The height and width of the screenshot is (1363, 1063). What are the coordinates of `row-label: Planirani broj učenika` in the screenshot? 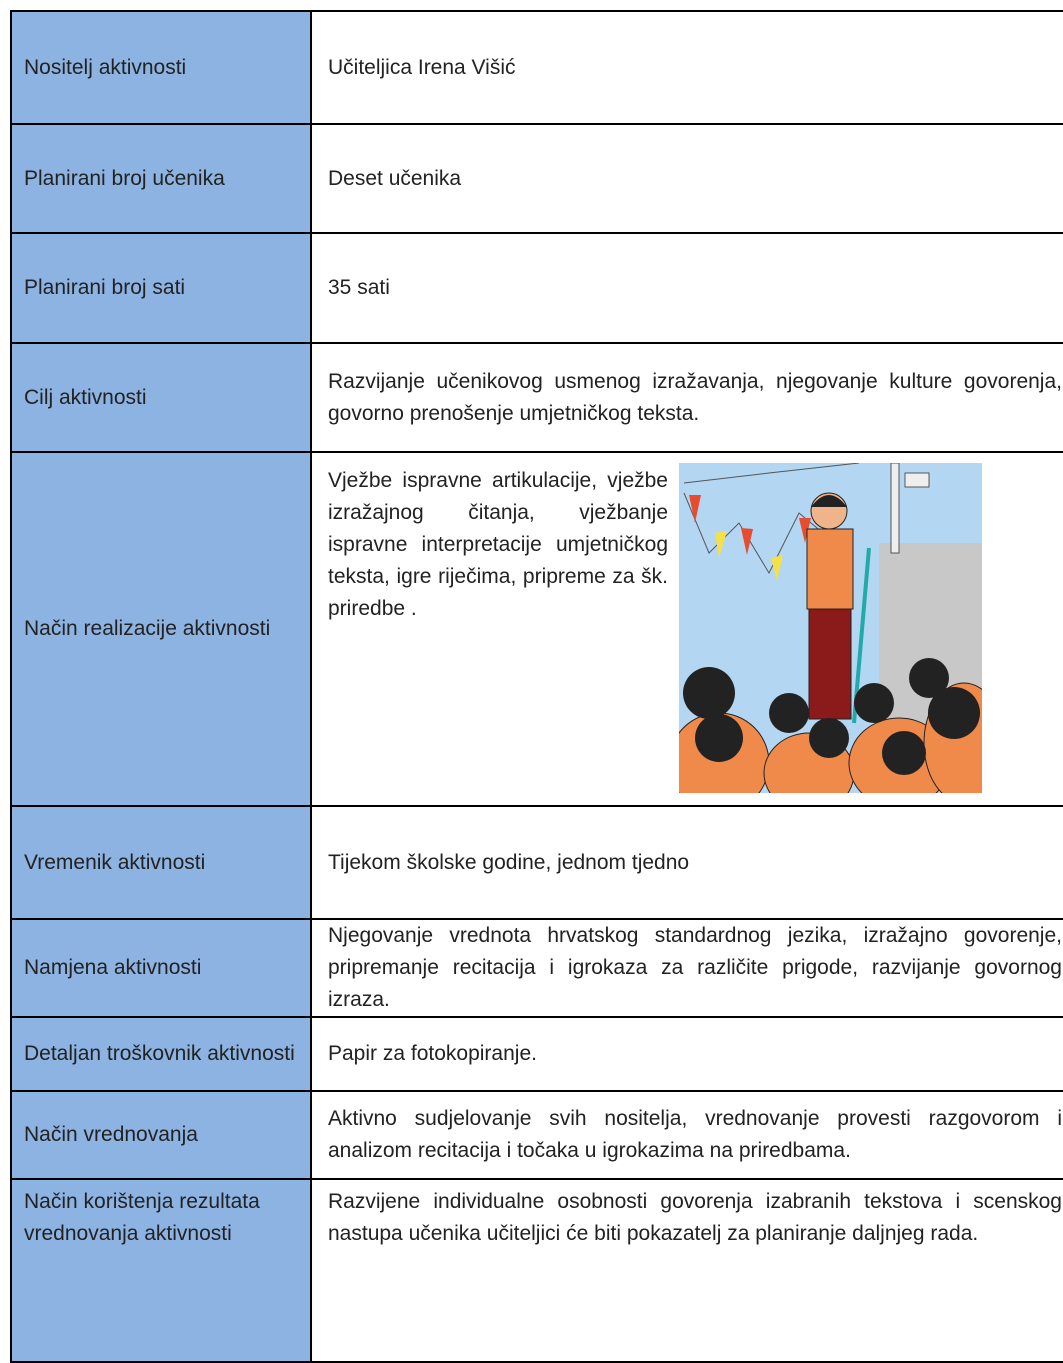 It's located at (161, 178).